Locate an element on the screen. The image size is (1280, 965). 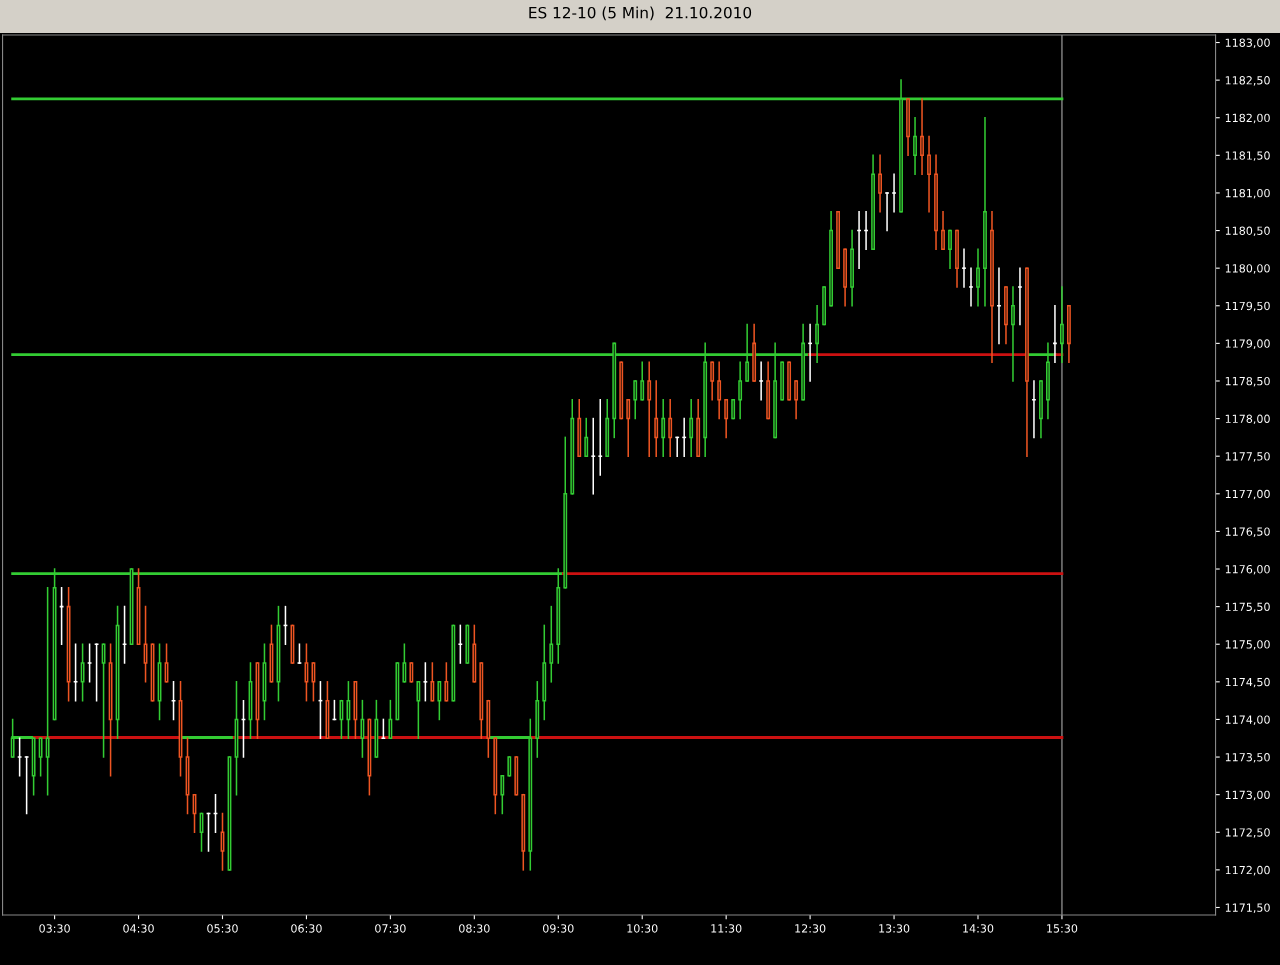
x-tick-label: 03:30 is located at coordinates (54, 928).